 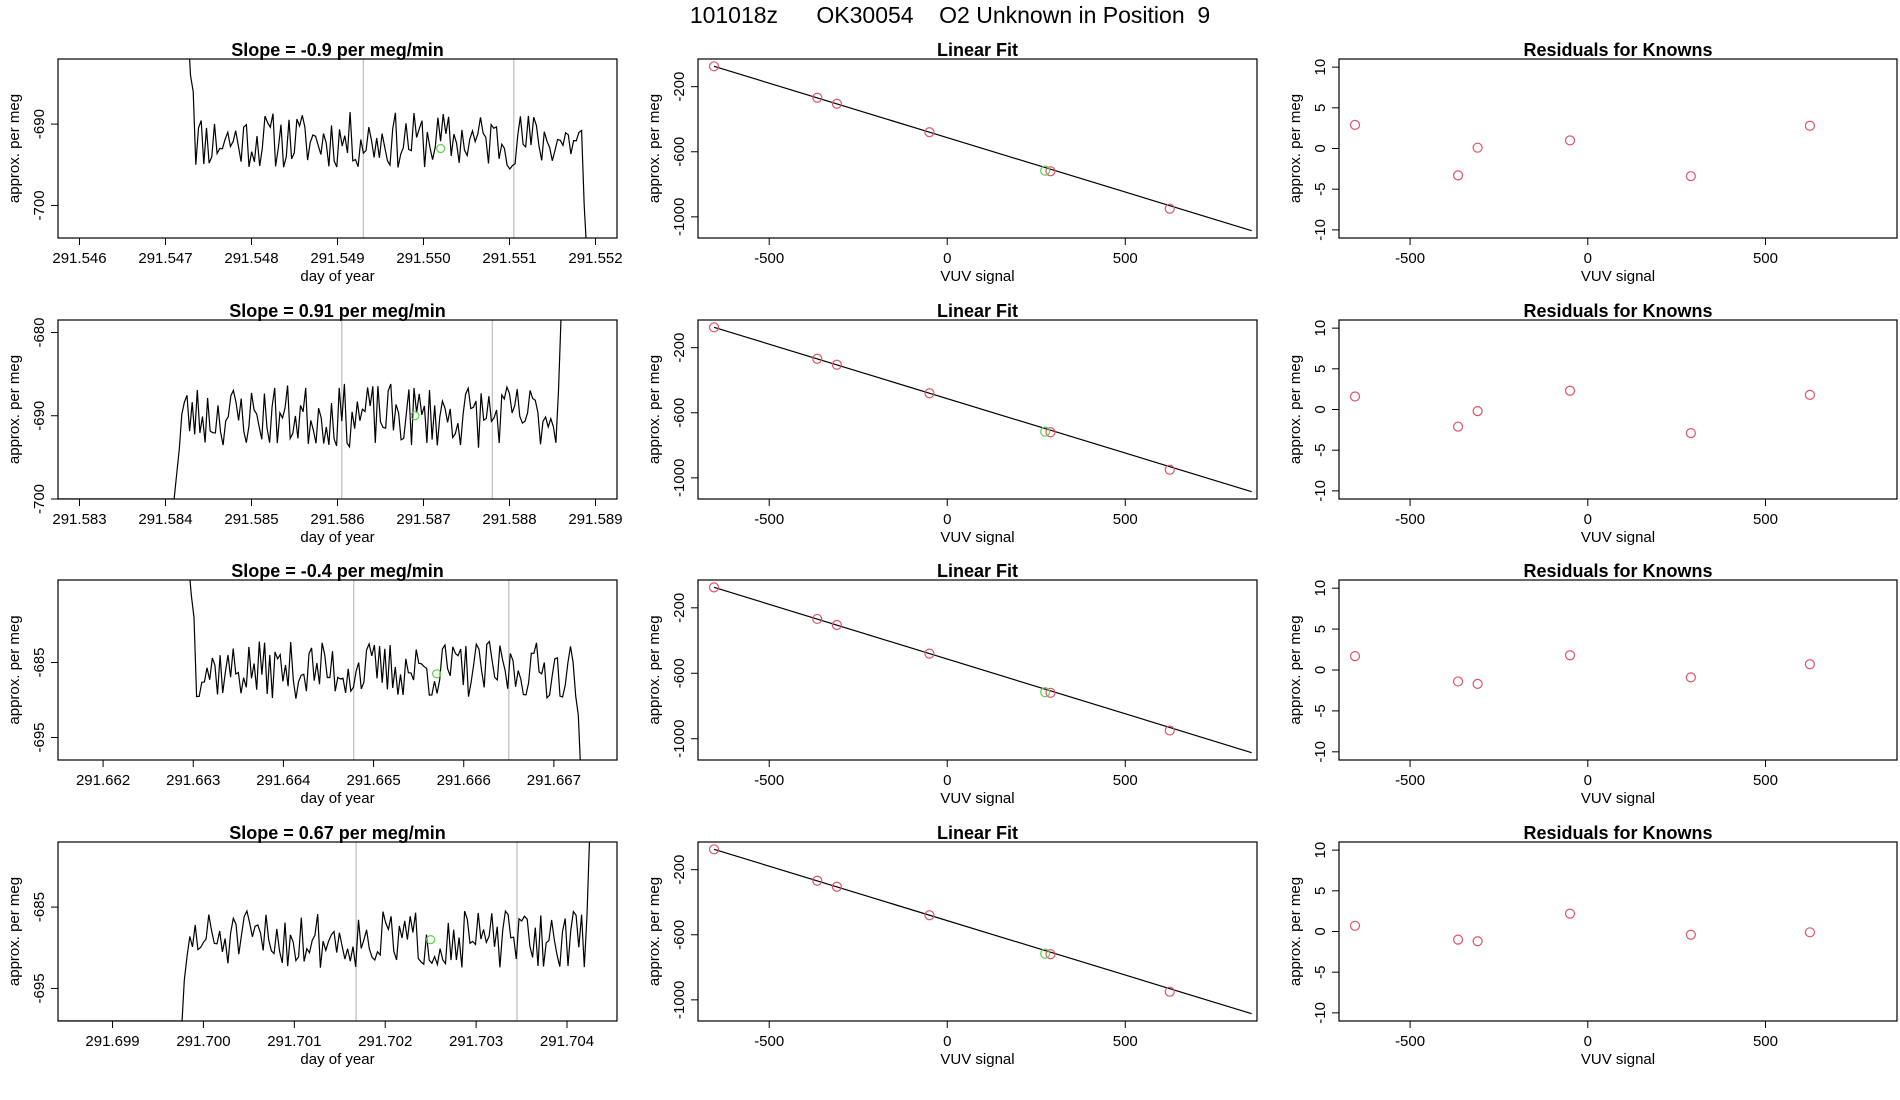 What do you see at coordinates (950, 15) in the screenshot?
I see `page-title: 101018z OK30054 O2 Unknown in Position 9` at bounding box center [950, 15].